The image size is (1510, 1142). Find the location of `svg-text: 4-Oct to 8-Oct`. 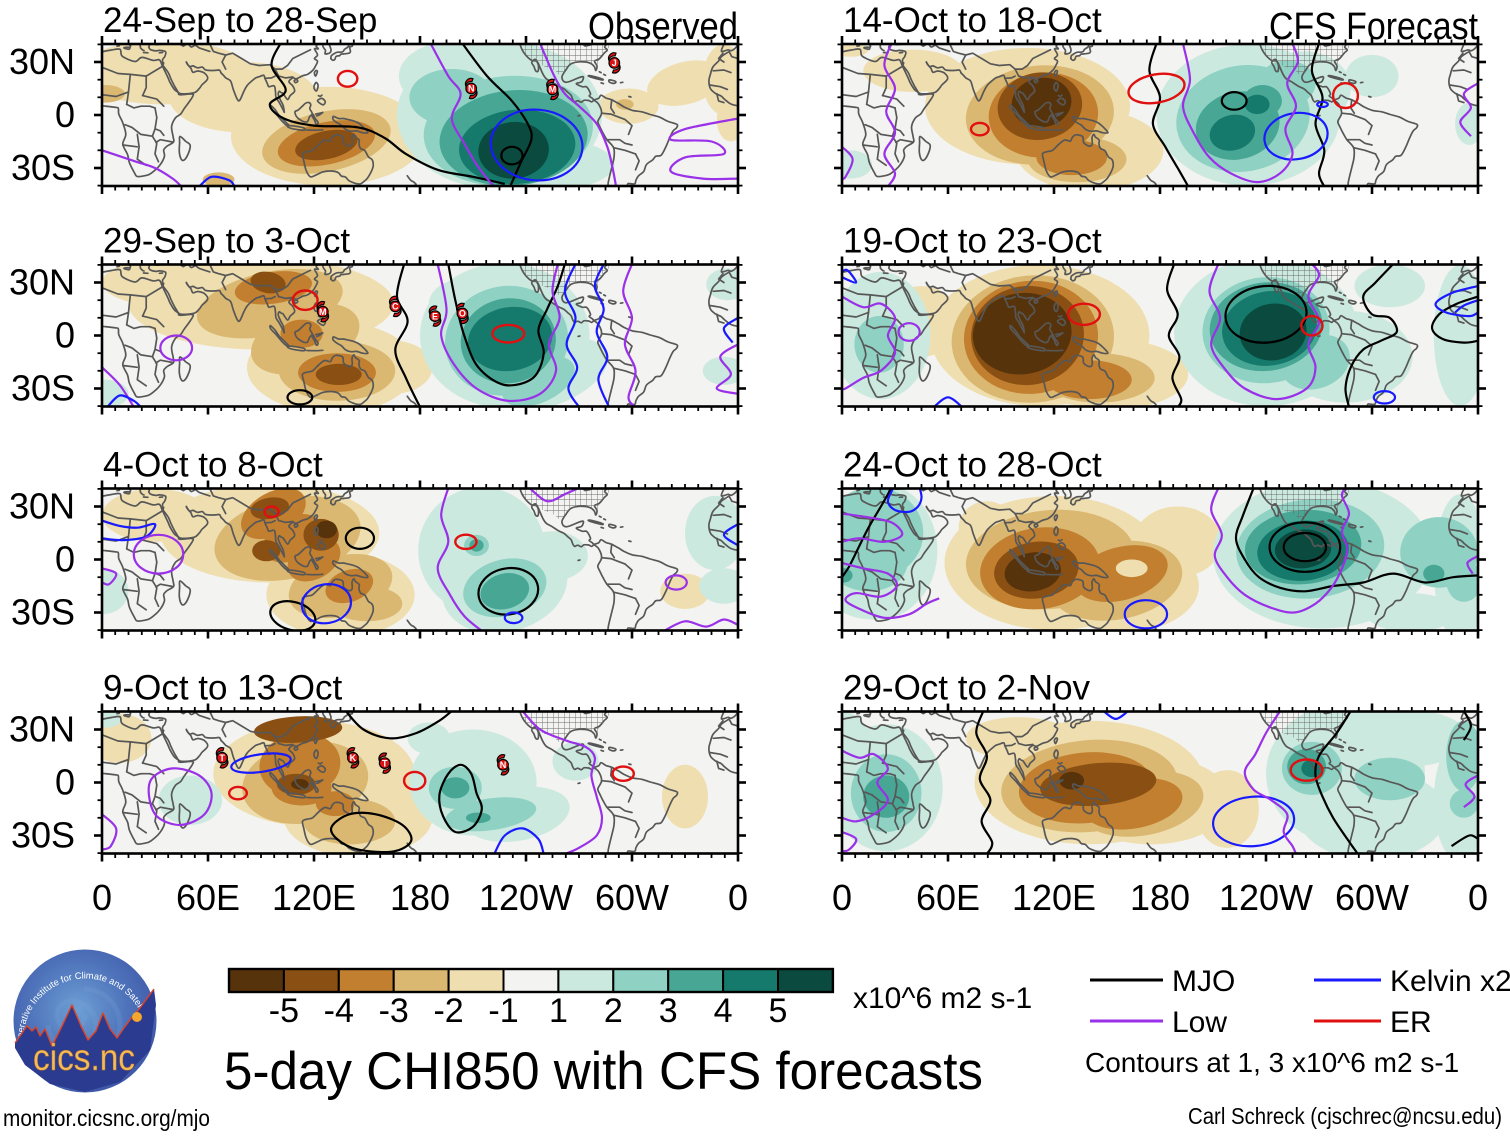

svg-text: 4-Oct to 8-Oct is located at coordinates (213, 465).